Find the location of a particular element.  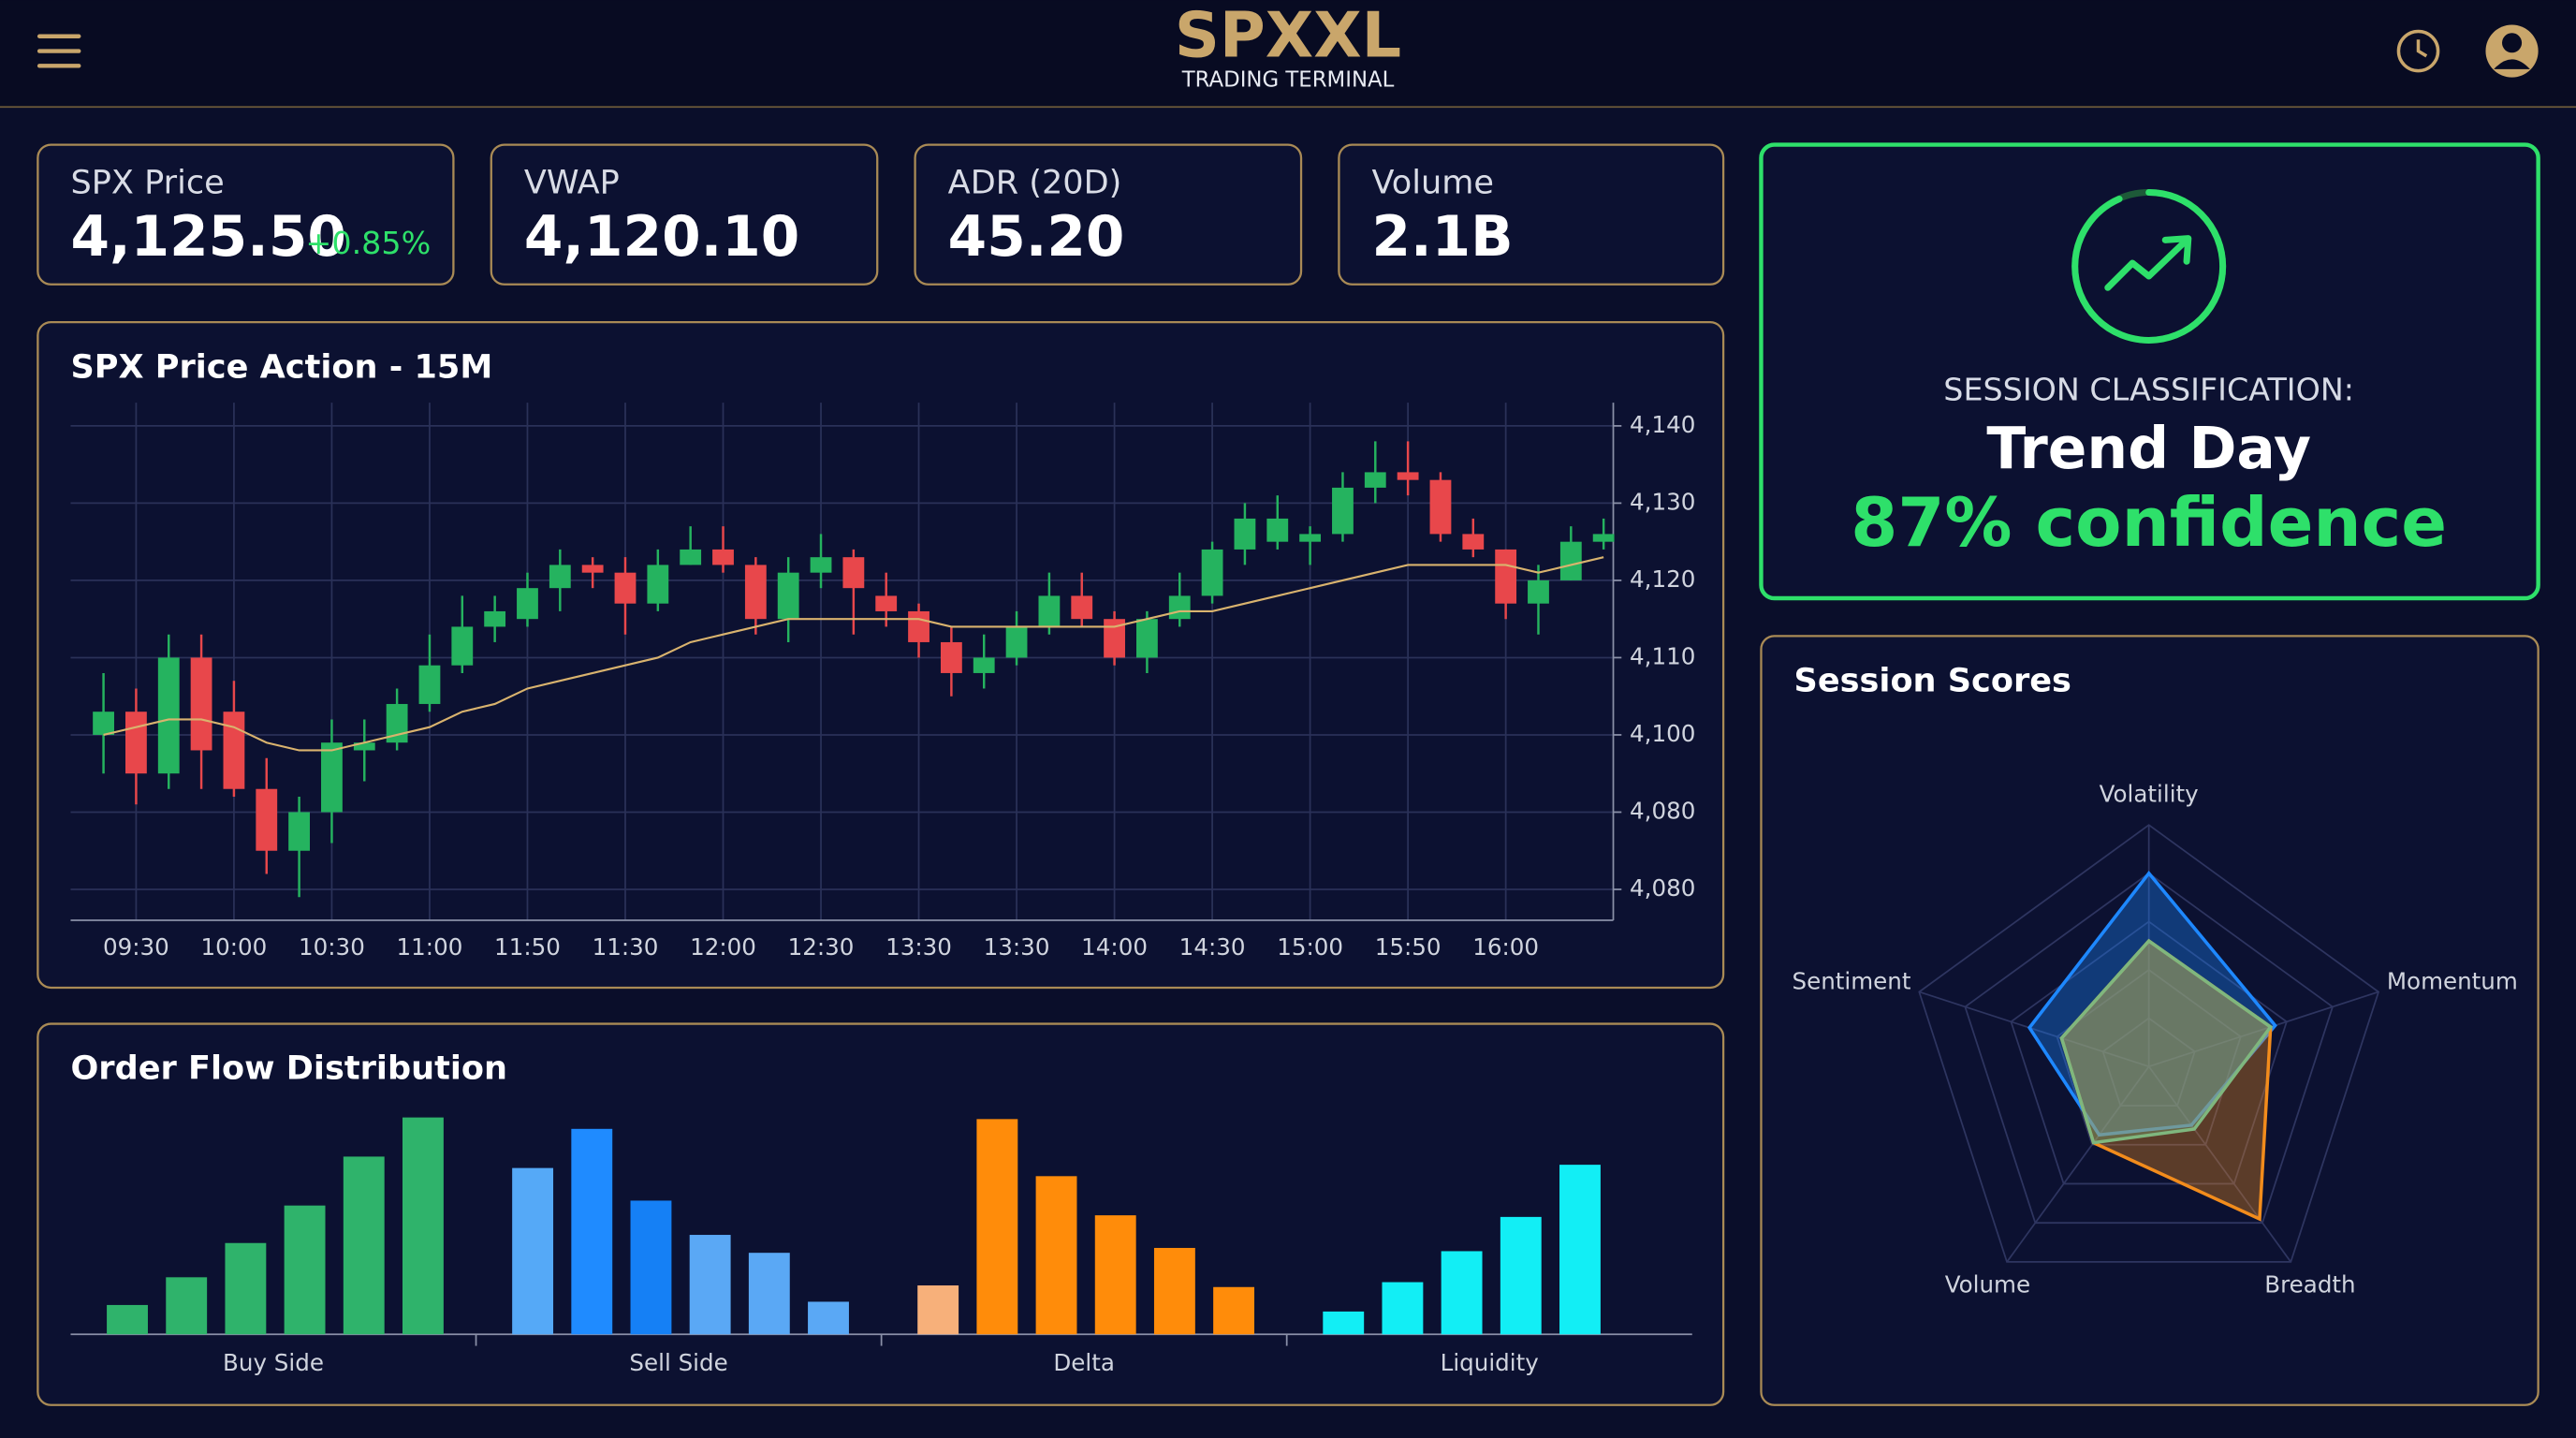

trend-icon is located at coordinates (2149, 266).